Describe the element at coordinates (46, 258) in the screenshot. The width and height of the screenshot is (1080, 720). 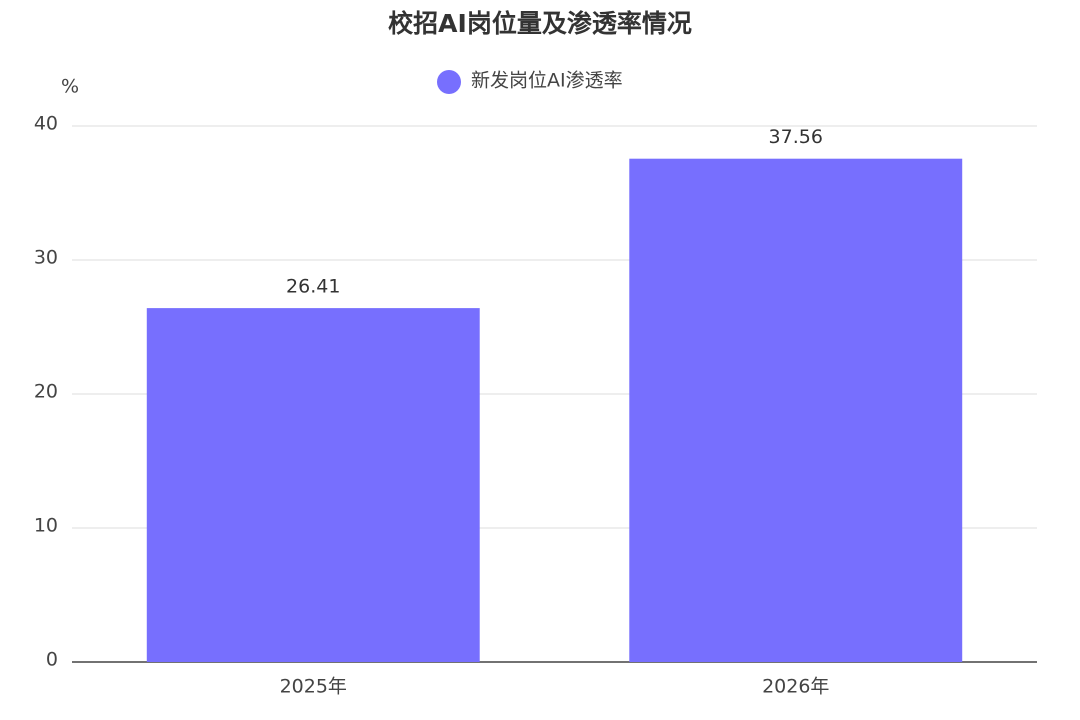
I see `y-tick-label: 30` at that location.